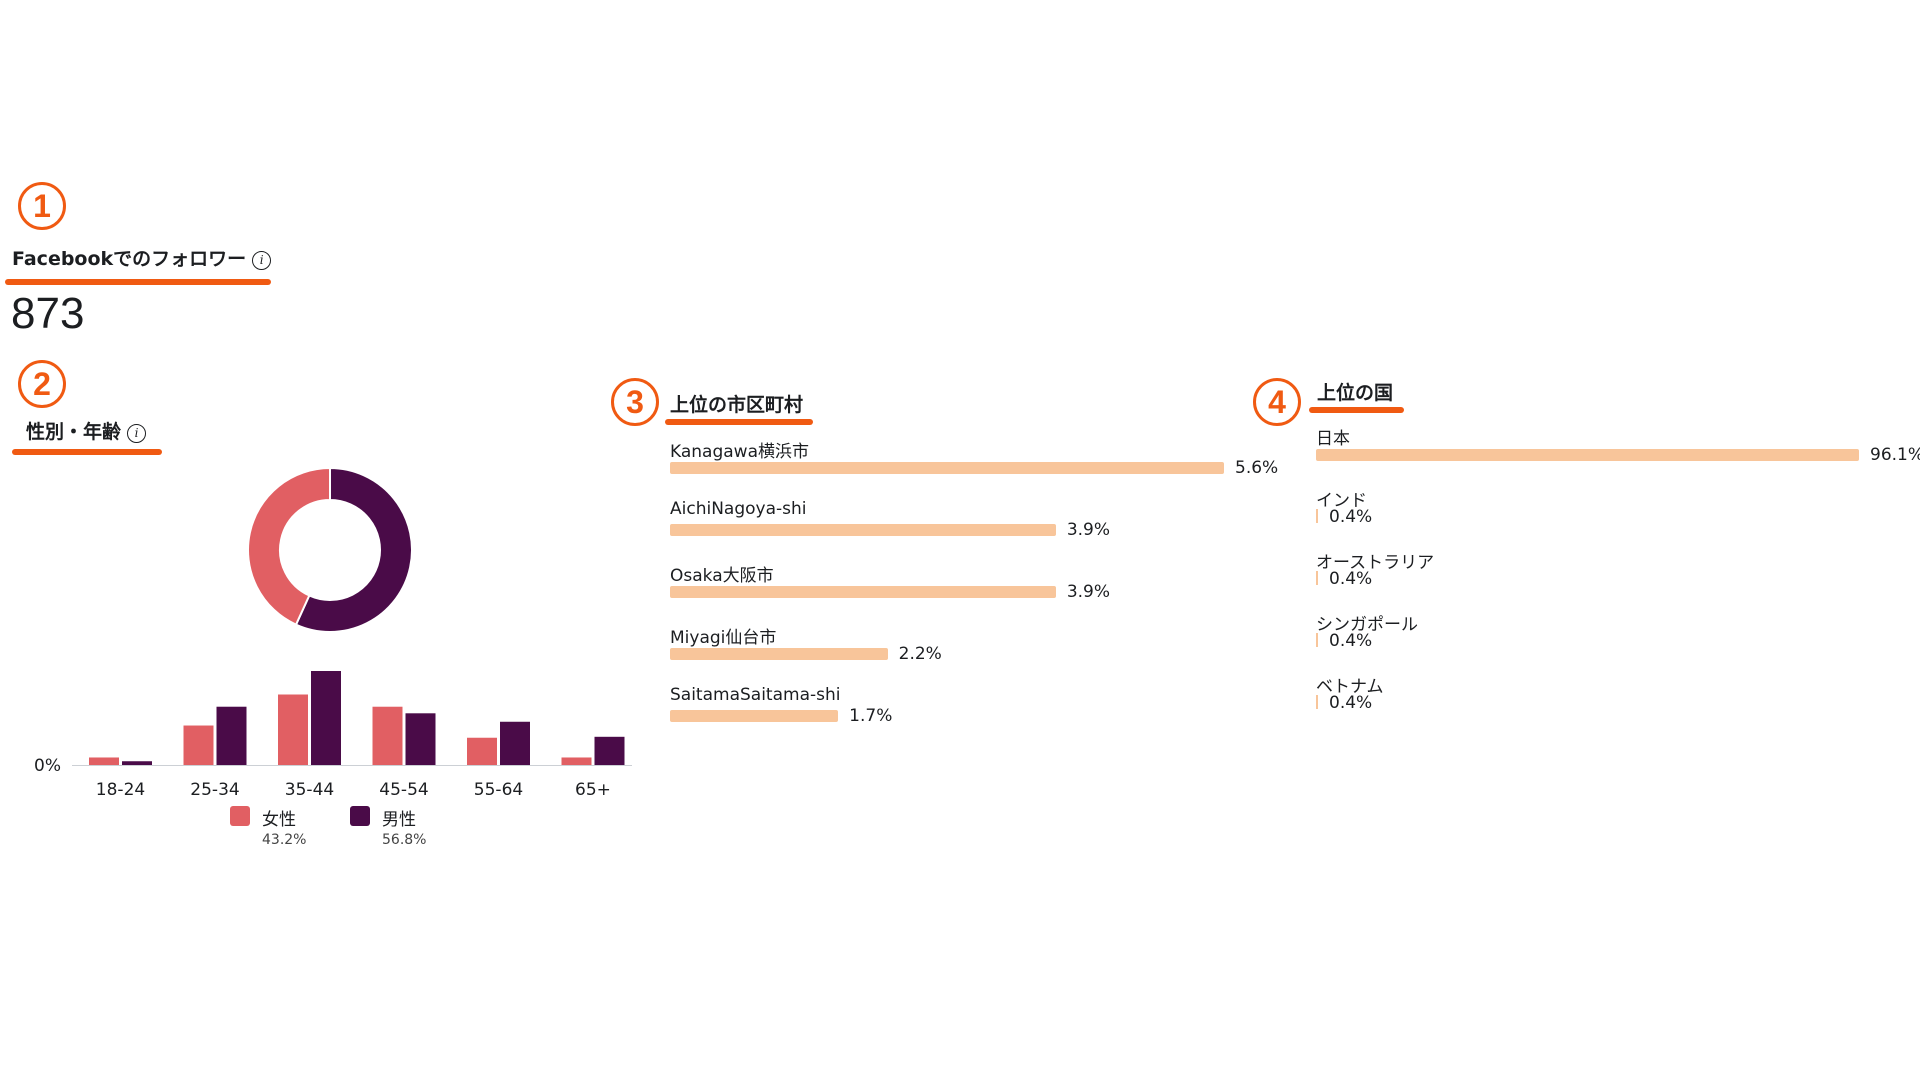  What do you see at coordinates (47, 766) in the screenshot?
I see `y-tick-label: 0%` at bounding box center [47, 766].